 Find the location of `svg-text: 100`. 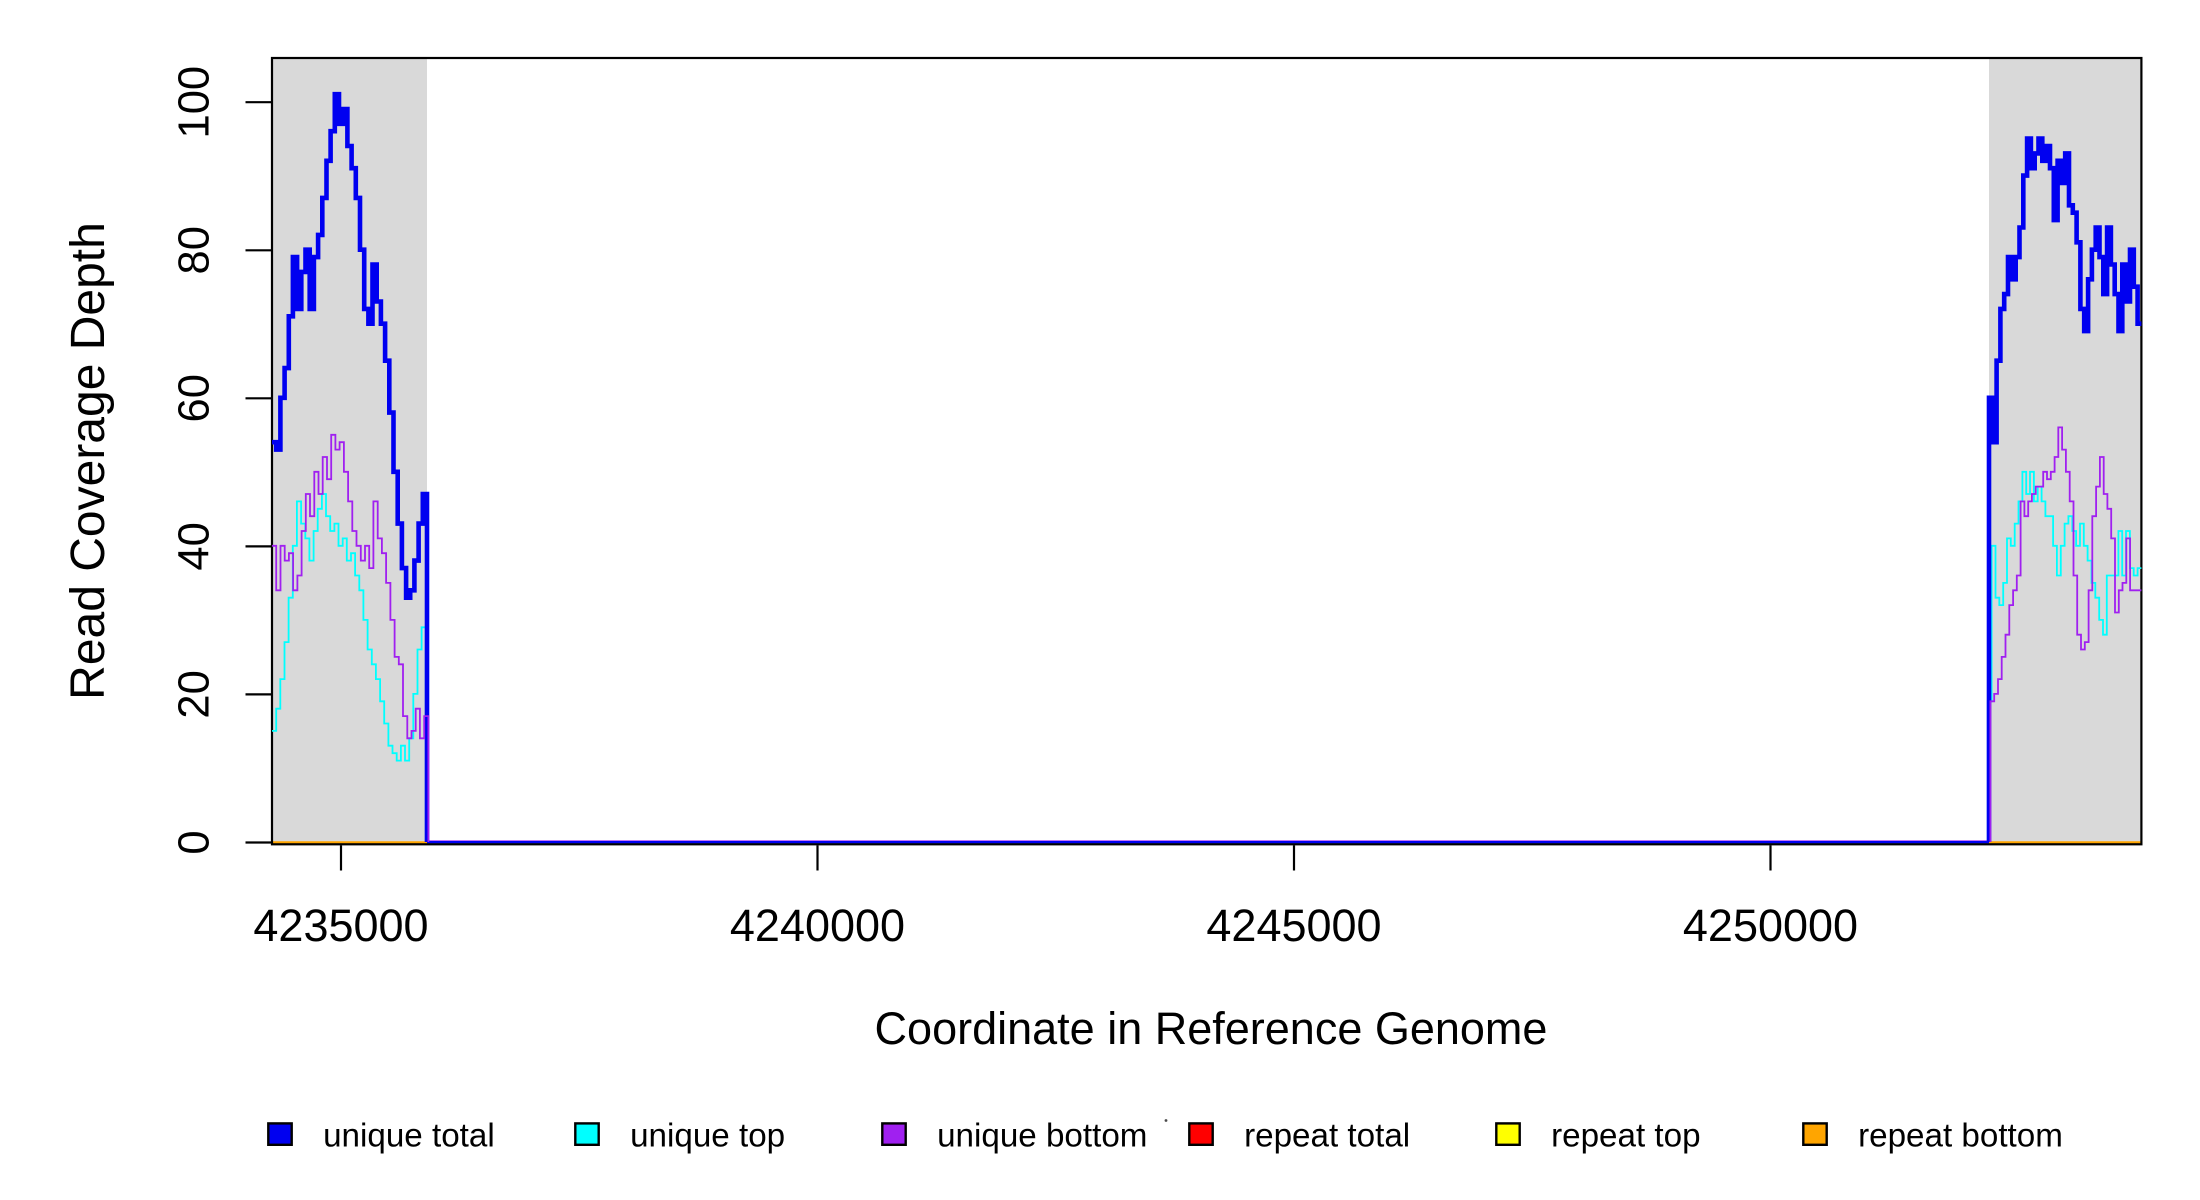

svg-text: 100 is located at coordinates (195, 102).